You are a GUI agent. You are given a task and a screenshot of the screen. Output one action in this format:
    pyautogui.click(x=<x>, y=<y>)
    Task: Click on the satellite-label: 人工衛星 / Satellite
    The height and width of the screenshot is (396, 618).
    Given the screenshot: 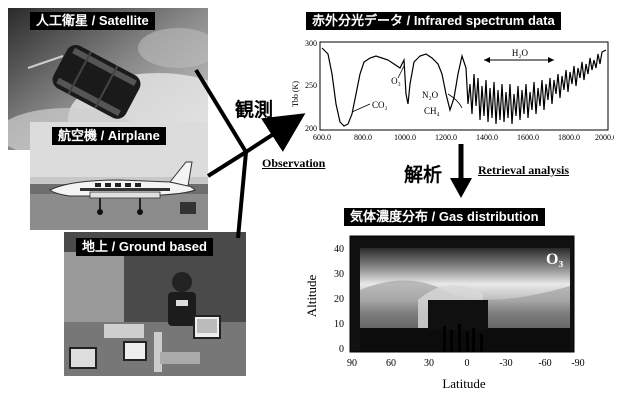 What is the action you would take?
    pyautogui.click(x=92, y=21)
    